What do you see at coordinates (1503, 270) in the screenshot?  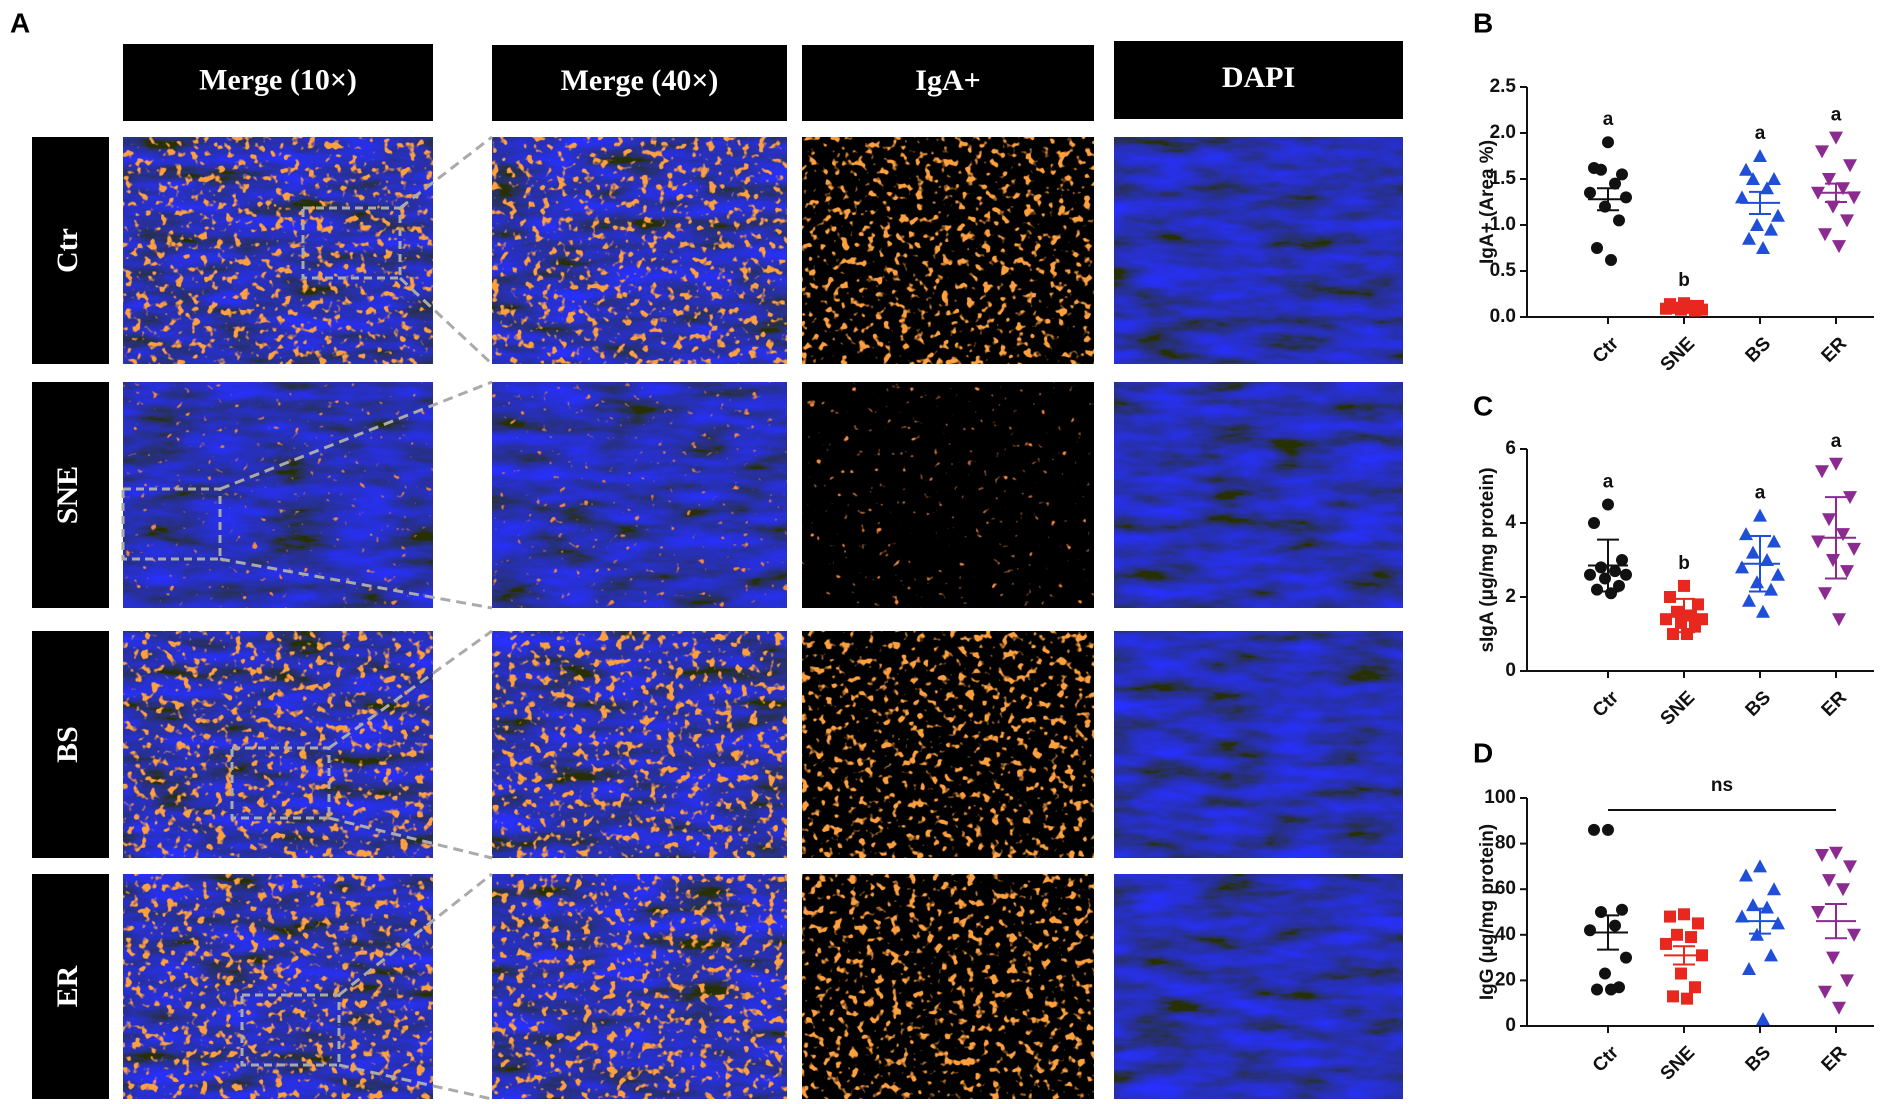 I see `y-tick-label: 0.5` at bounding box center [1503, 270].